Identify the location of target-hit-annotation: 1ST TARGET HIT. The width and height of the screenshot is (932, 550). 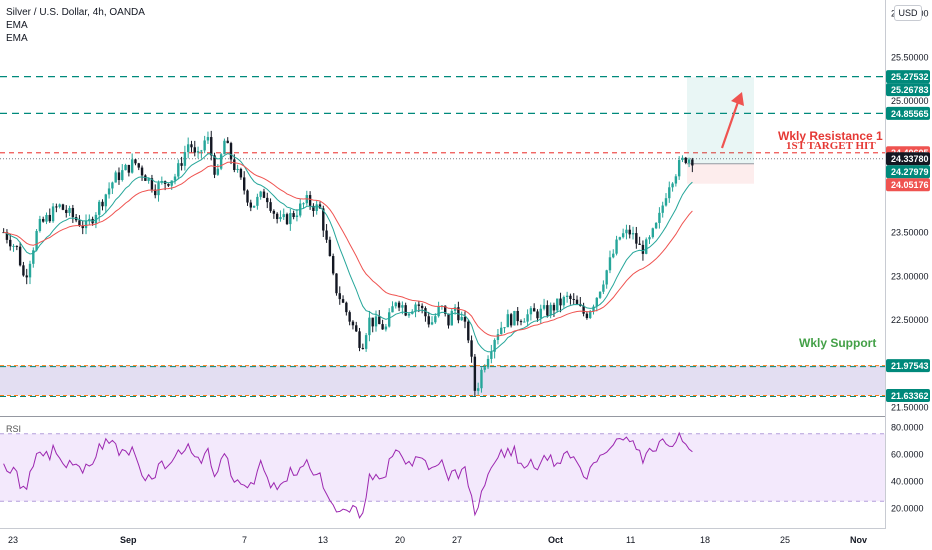
(831, 146).